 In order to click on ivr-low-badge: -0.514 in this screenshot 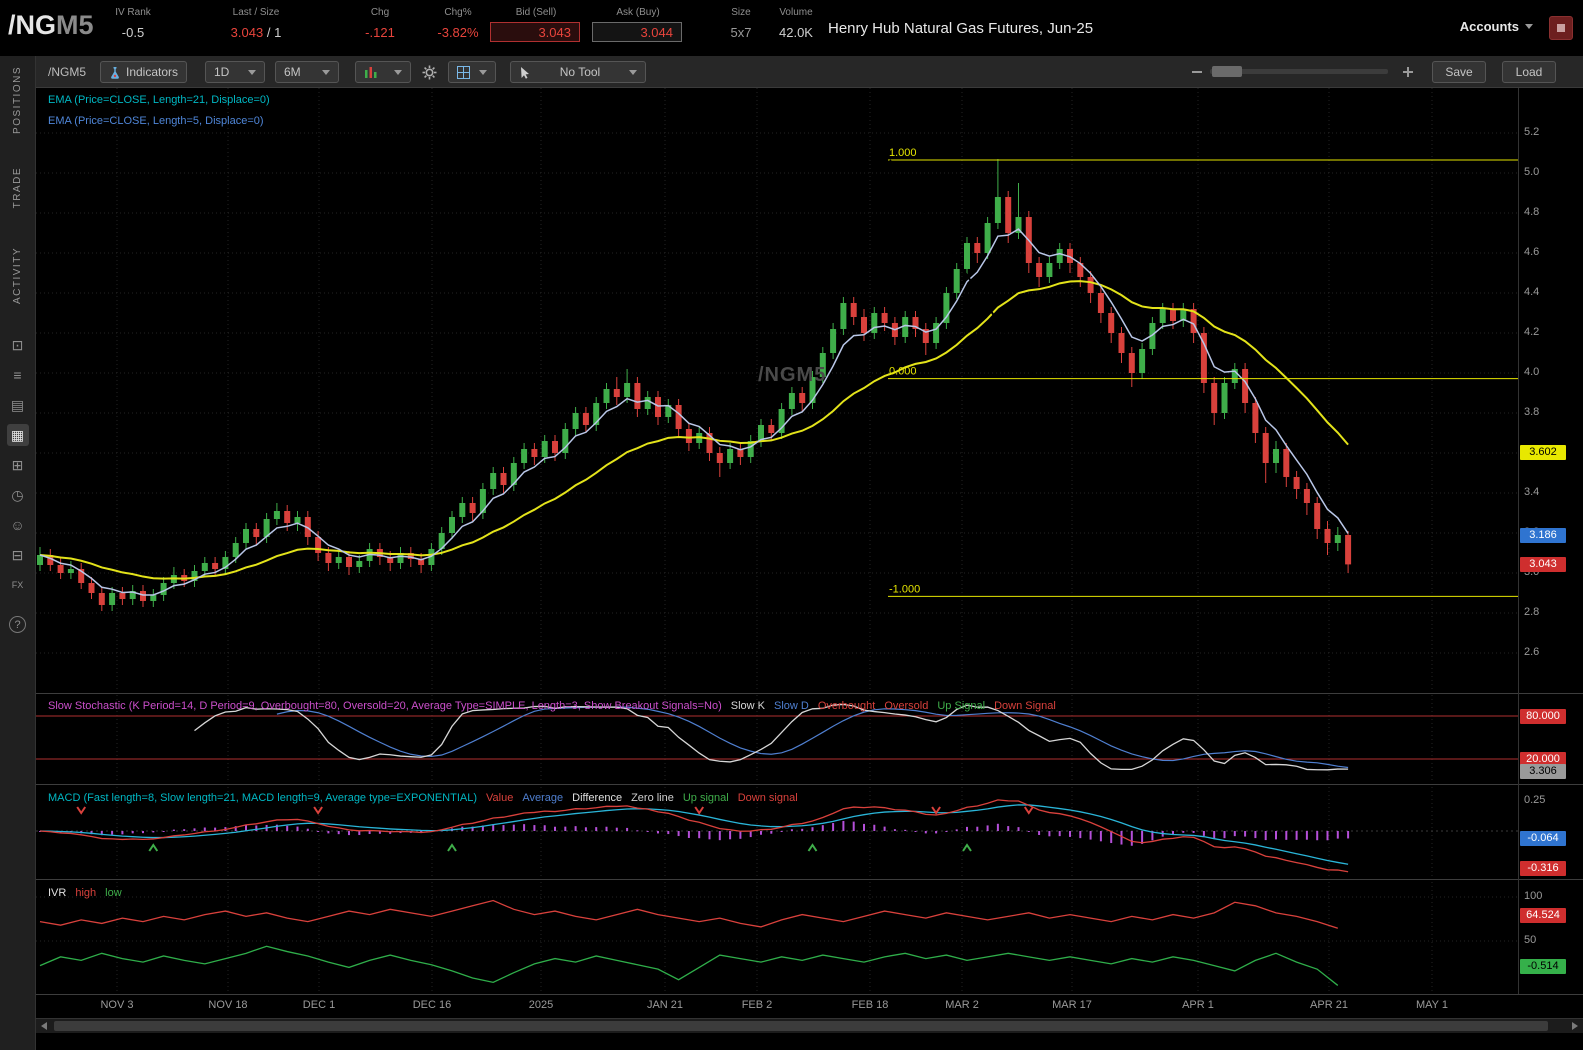, I will do `click(1543, 966)`.